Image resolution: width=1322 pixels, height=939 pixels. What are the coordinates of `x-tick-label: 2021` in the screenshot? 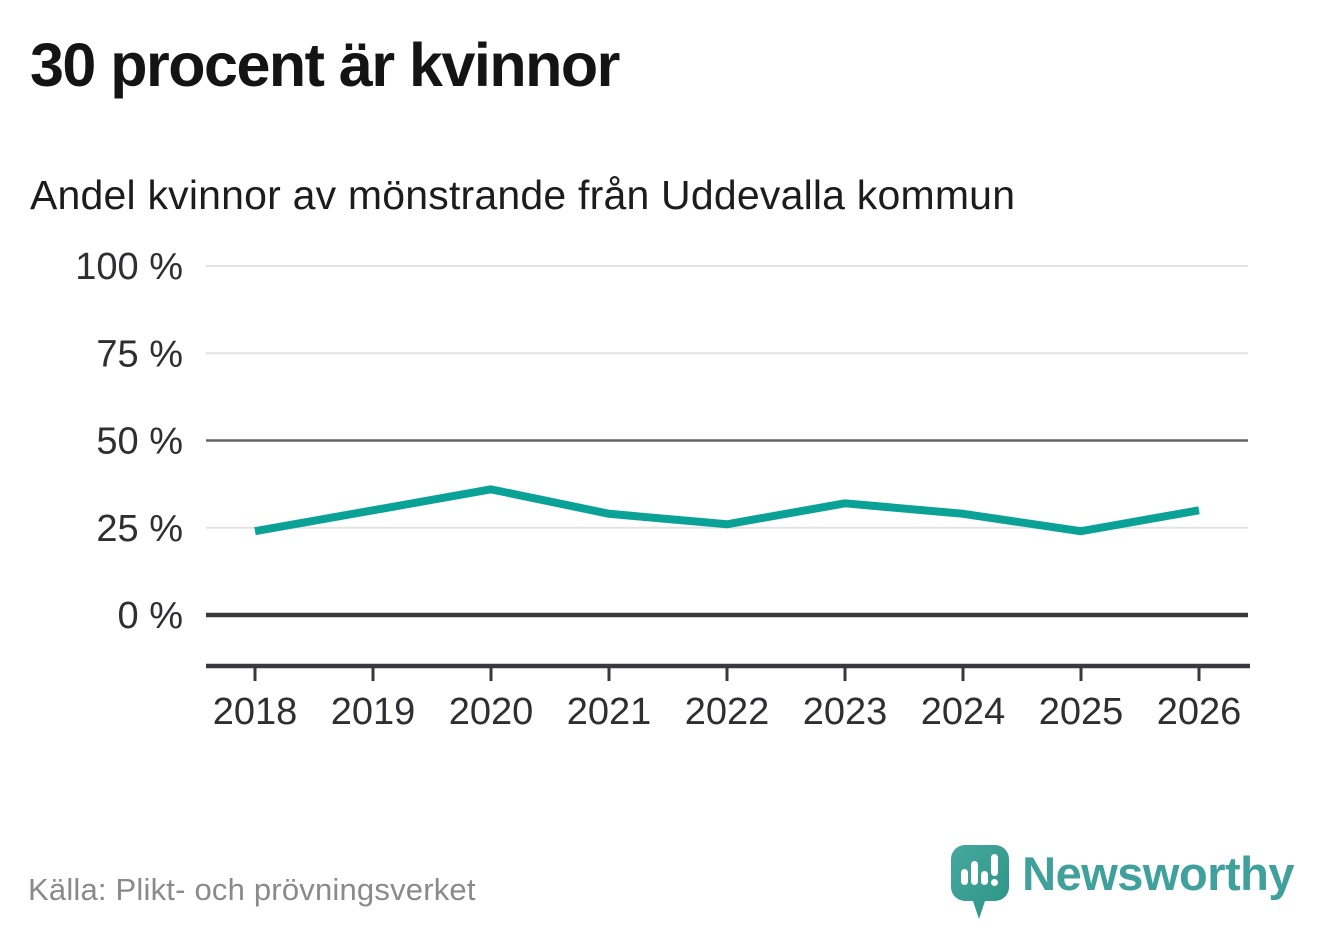 It's located at (609, 712).